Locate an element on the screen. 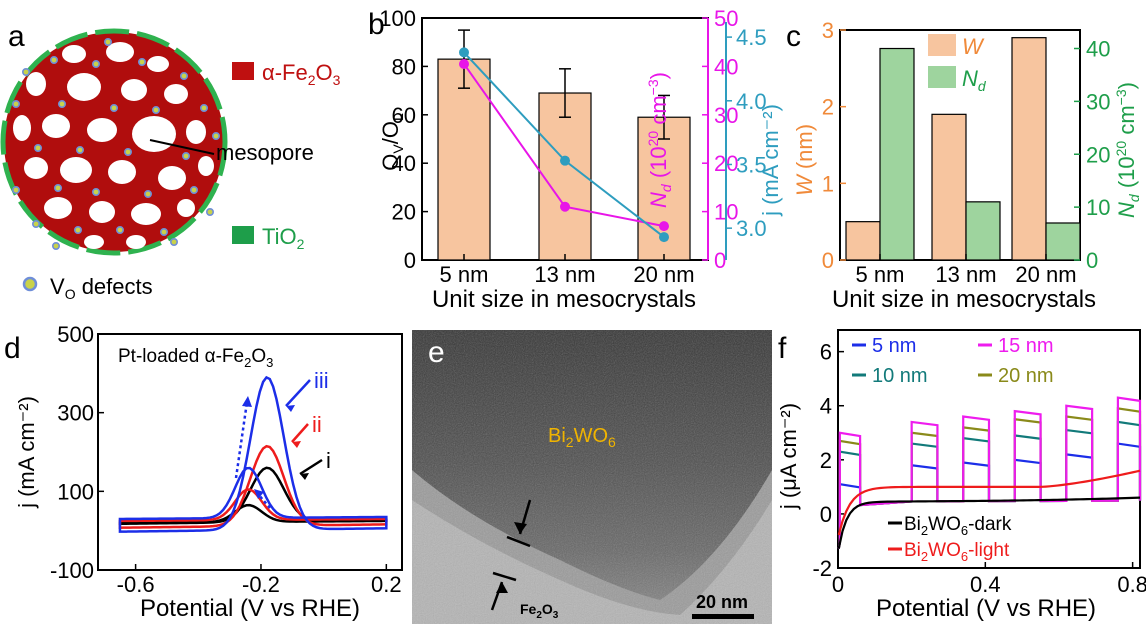 The width and height of the screenshot is (1146, 624). b-right-tick-label: 3.5 is located at coordinates (751, 164).